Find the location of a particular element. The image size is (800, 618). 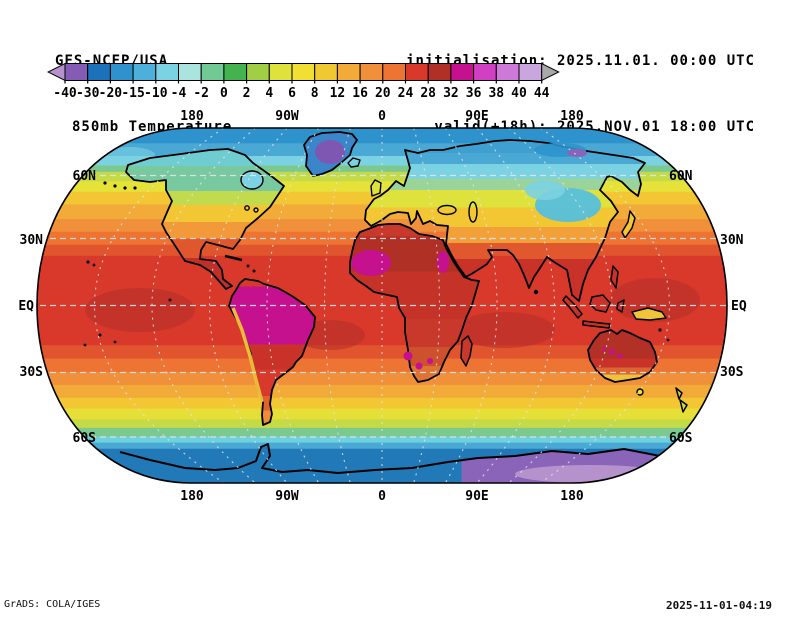

hudson-bay is located at coordinates (252, 180).